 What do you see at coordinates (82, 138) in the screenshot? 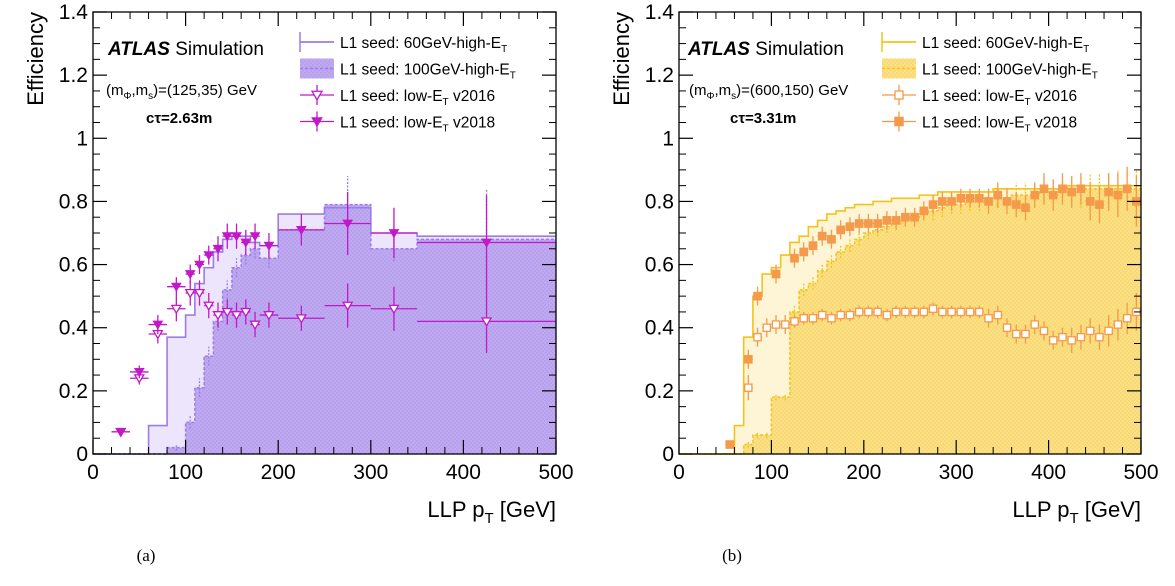
I see `y-tick-label: 1` at bounding box center [82, 138].